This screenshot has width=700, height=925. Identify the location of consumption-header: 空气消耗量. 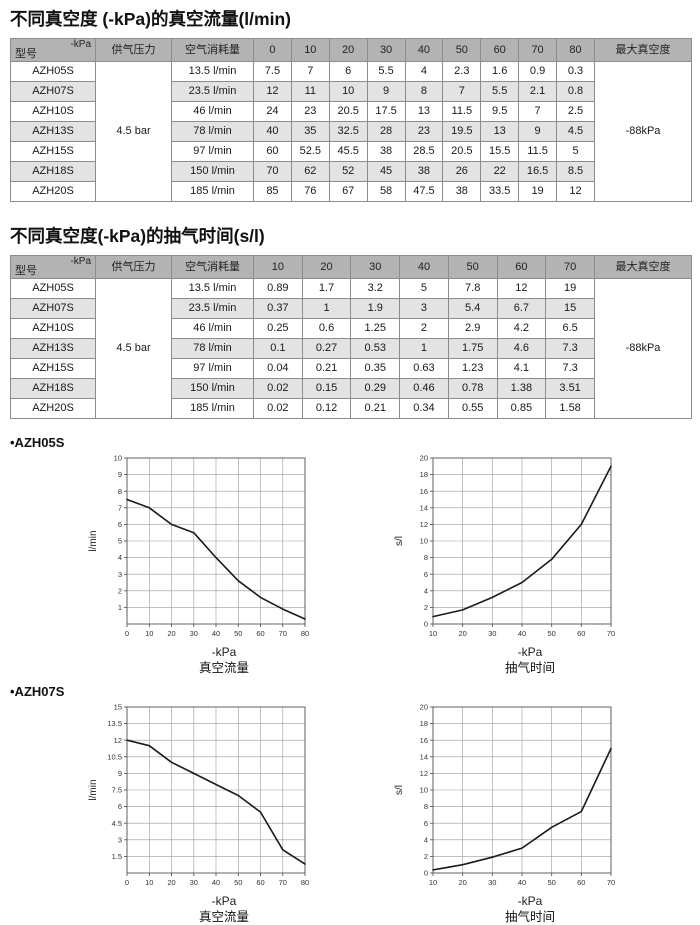
(212, 267).